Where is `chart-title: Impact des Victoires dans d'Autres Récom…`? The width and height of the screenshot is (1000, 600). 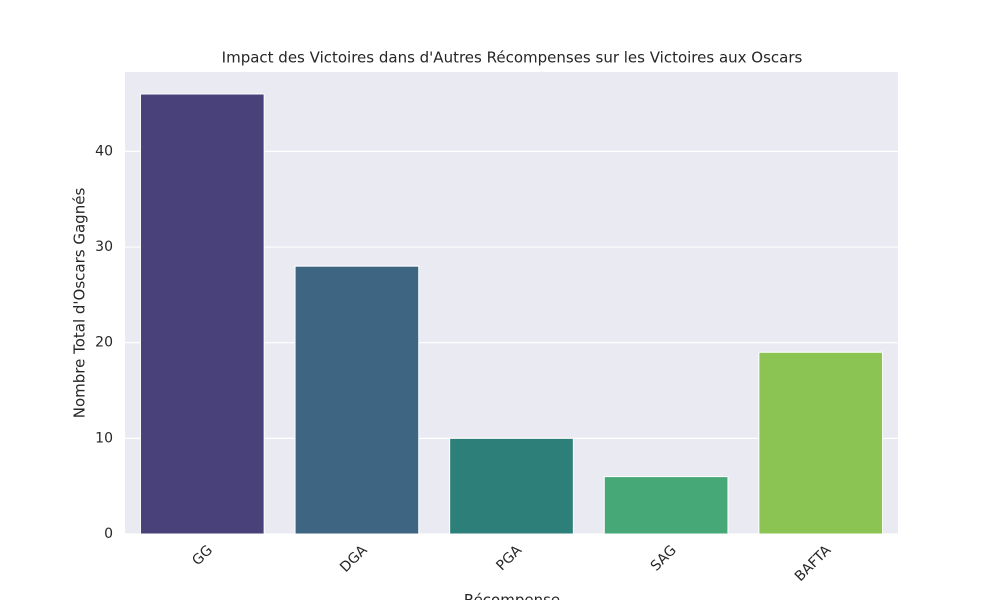 chart-title: Impact des Victoires dans d'Autres Récom… is located at coordinates (512, 58).